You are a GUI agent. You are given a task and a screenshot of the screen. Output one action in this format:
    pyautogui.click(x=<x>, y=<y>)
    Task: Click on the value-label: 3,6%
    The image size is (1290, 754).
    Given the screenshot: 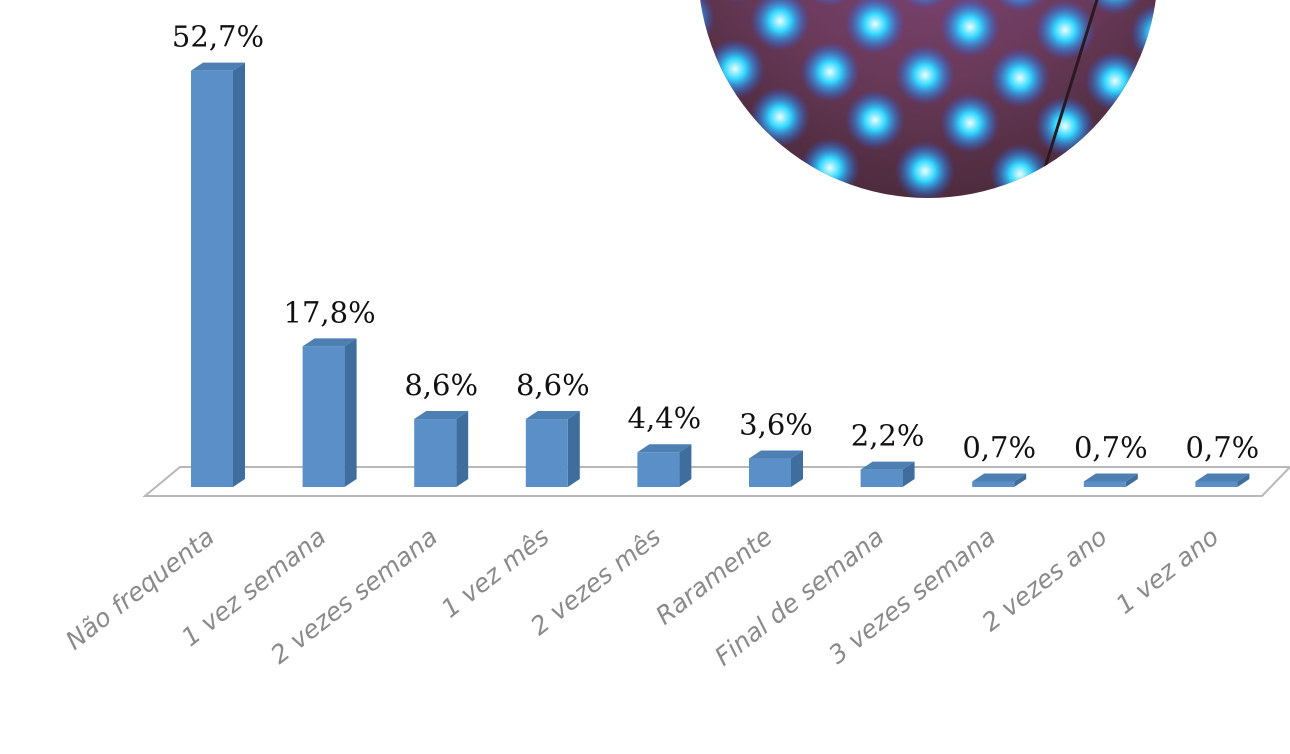 What is the action you would take?
    pyautogui.click(x=776, y=425)
    